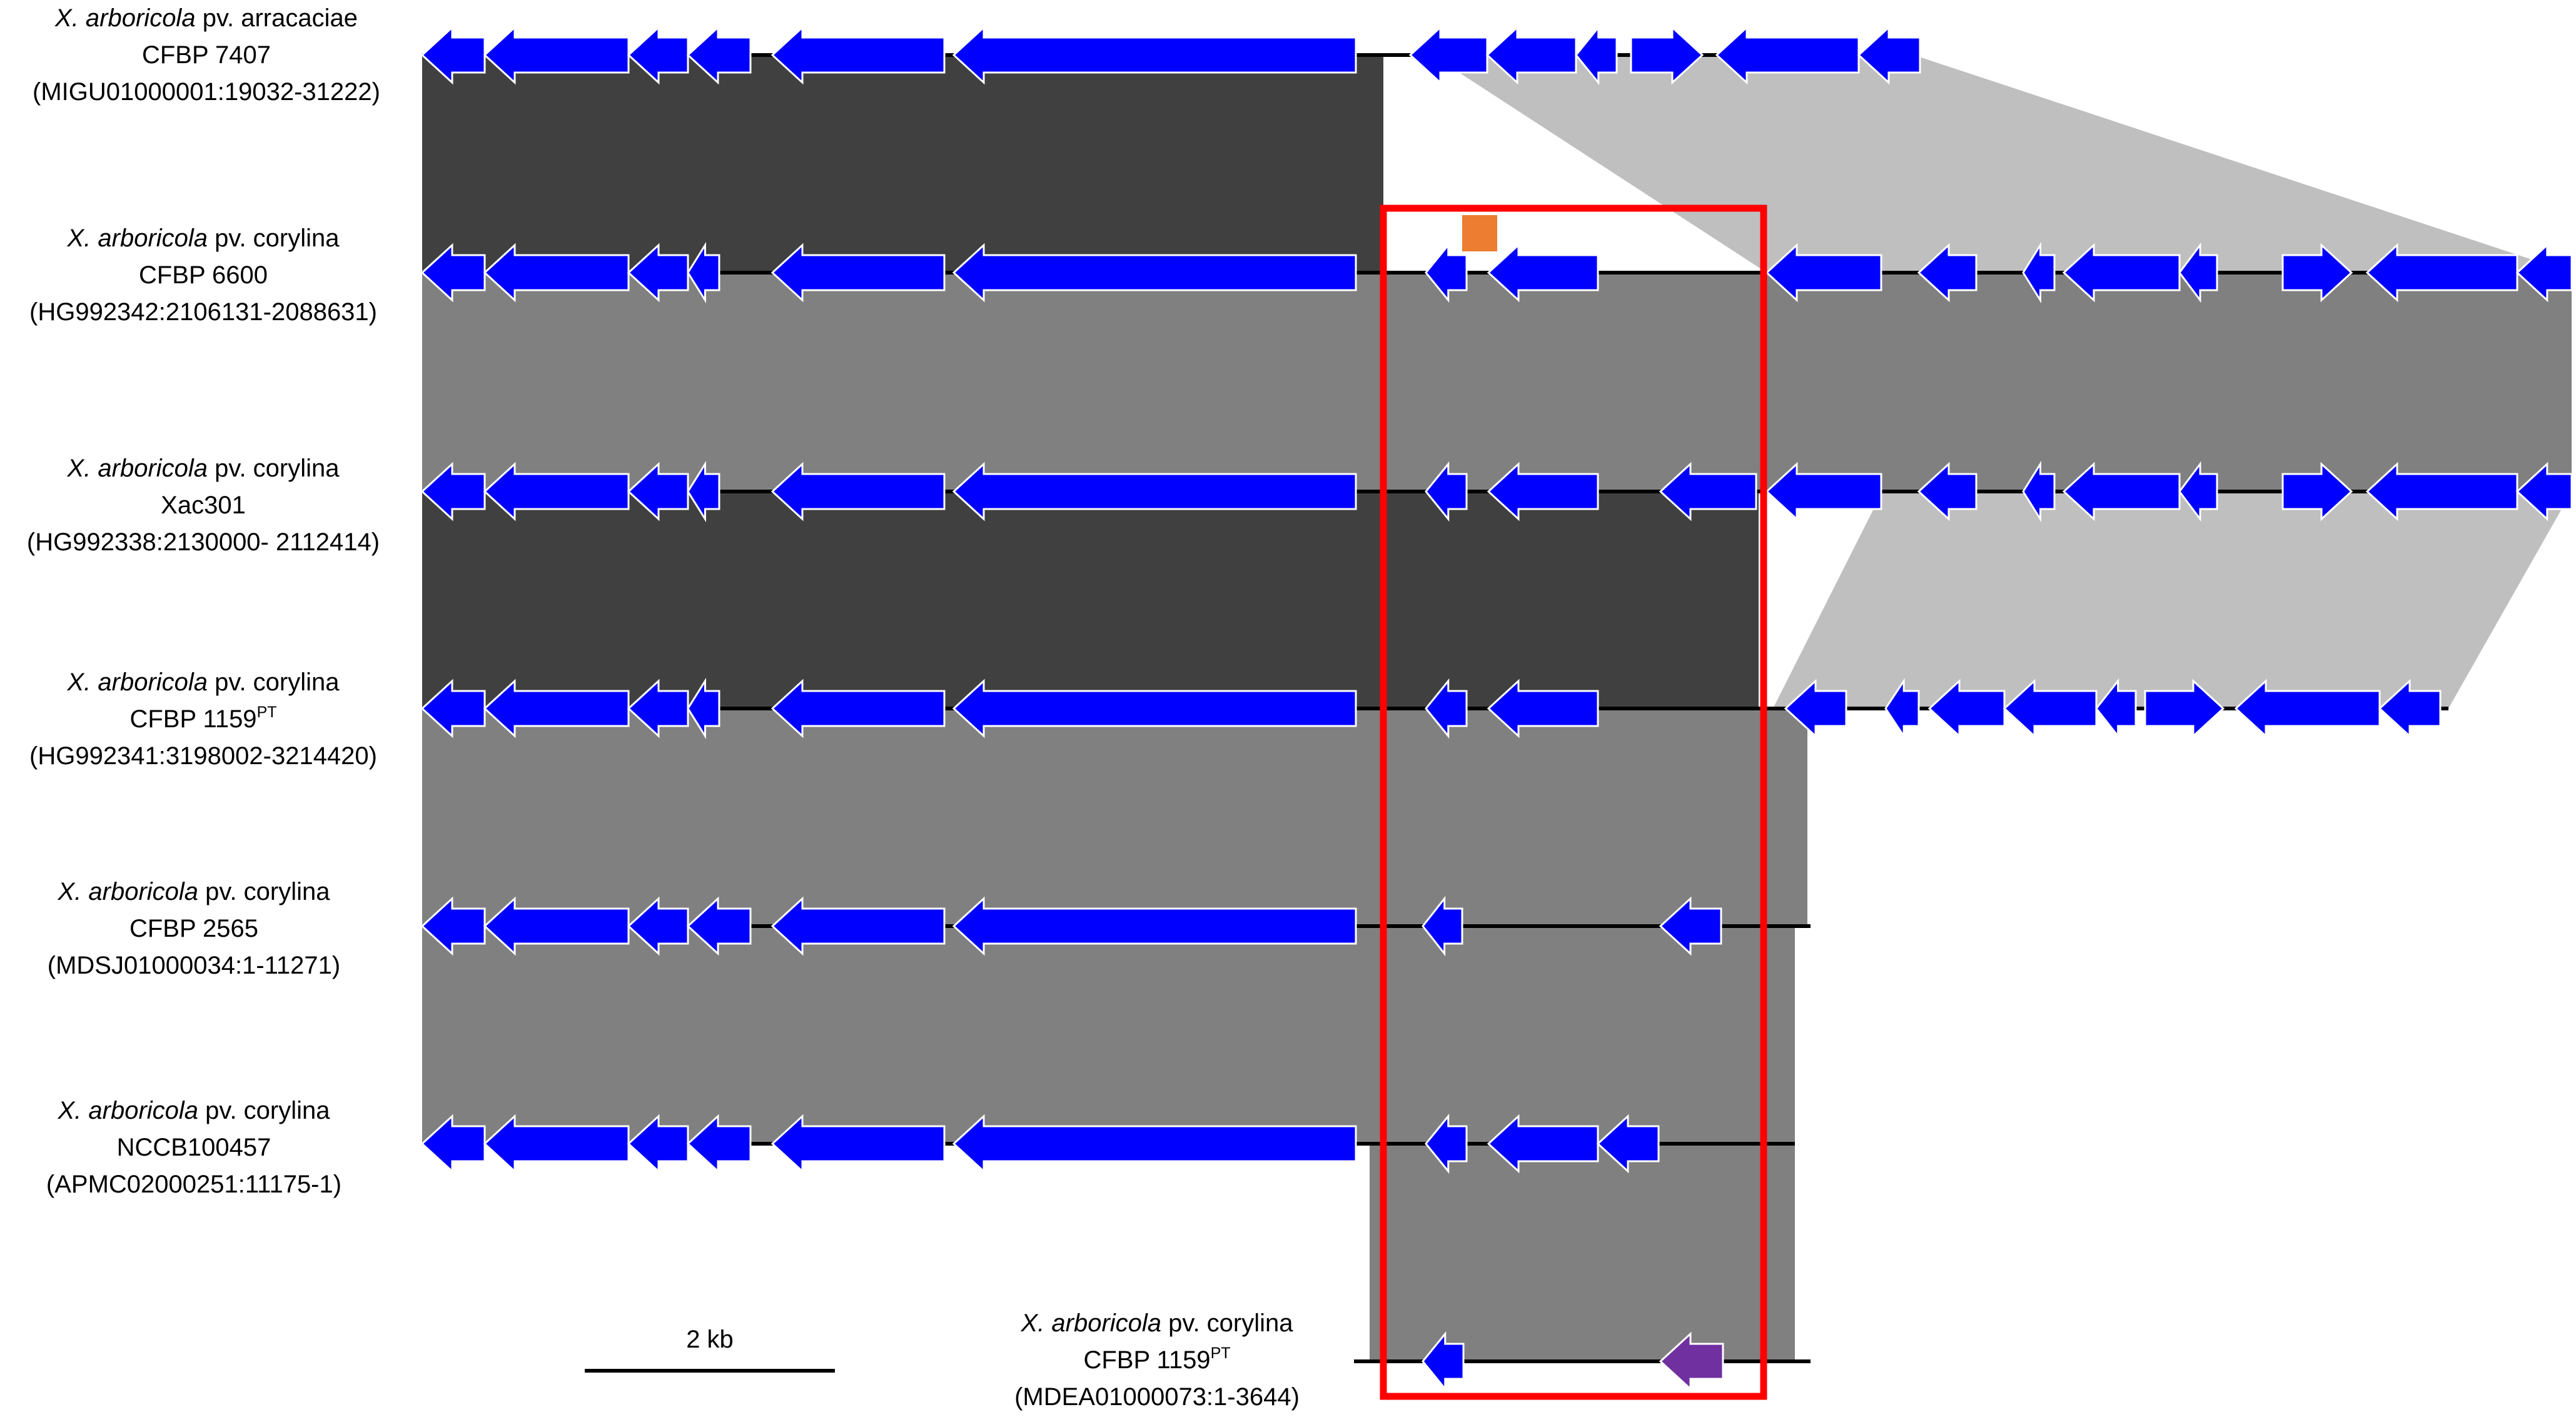 This screenshot has height=1417, width=2576. What do you see at coordinates (207, 92) in the screenshot?
I see `accession: (MIGU01000001:19032-31222)` at bounding box center [207, 92].